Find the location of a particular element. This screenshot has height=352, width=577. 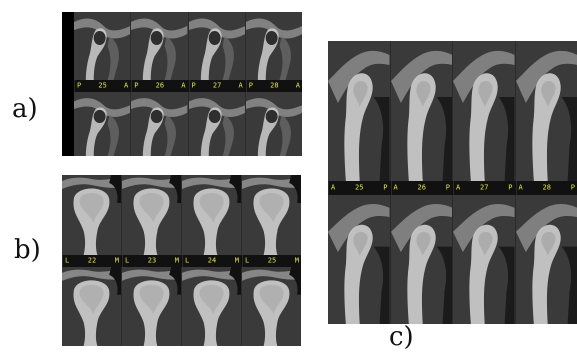

panel-b-label-cell: L 22 M is located at coordinates (91, 261).